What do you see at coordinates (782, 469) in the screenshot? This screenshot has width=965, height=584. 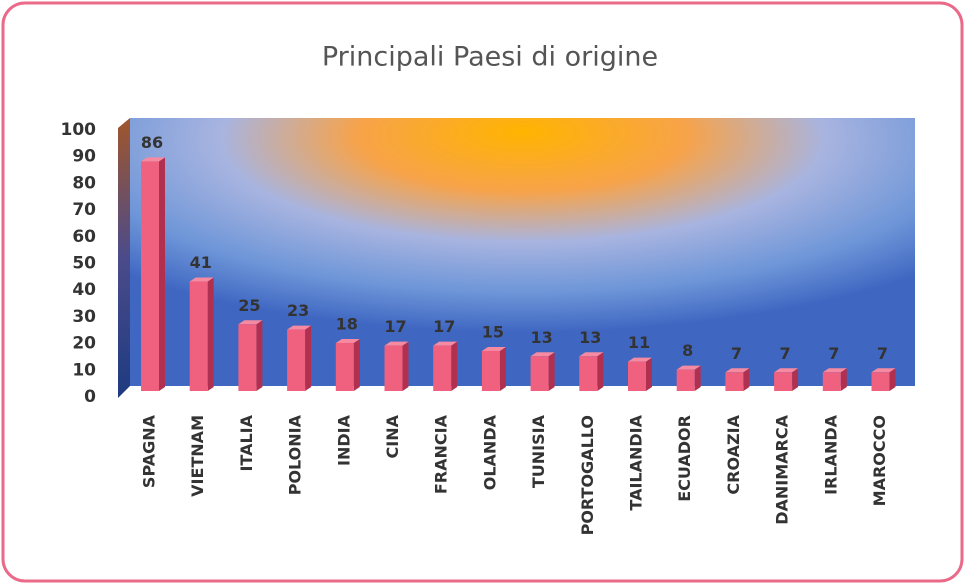 I see `x-tick-label: DANIMARCA` at bounding box center [782, 469].